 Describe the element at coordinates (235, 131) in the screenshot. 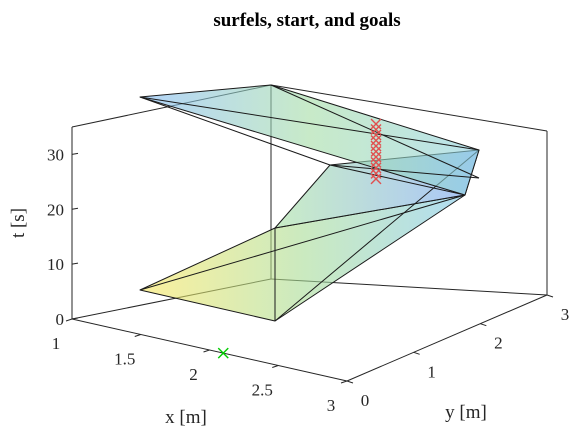

I see `surfel-3-edge-a` at that location.